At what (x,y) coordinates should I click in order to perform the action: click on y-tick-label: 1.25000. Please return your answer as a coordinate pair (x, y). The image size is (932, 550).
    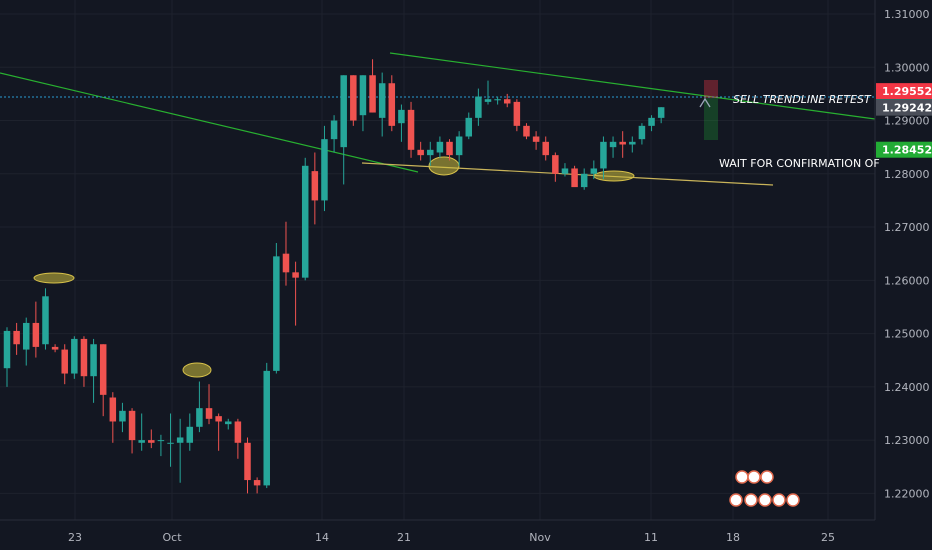
    Looking at the image, I should click on (907, 334).